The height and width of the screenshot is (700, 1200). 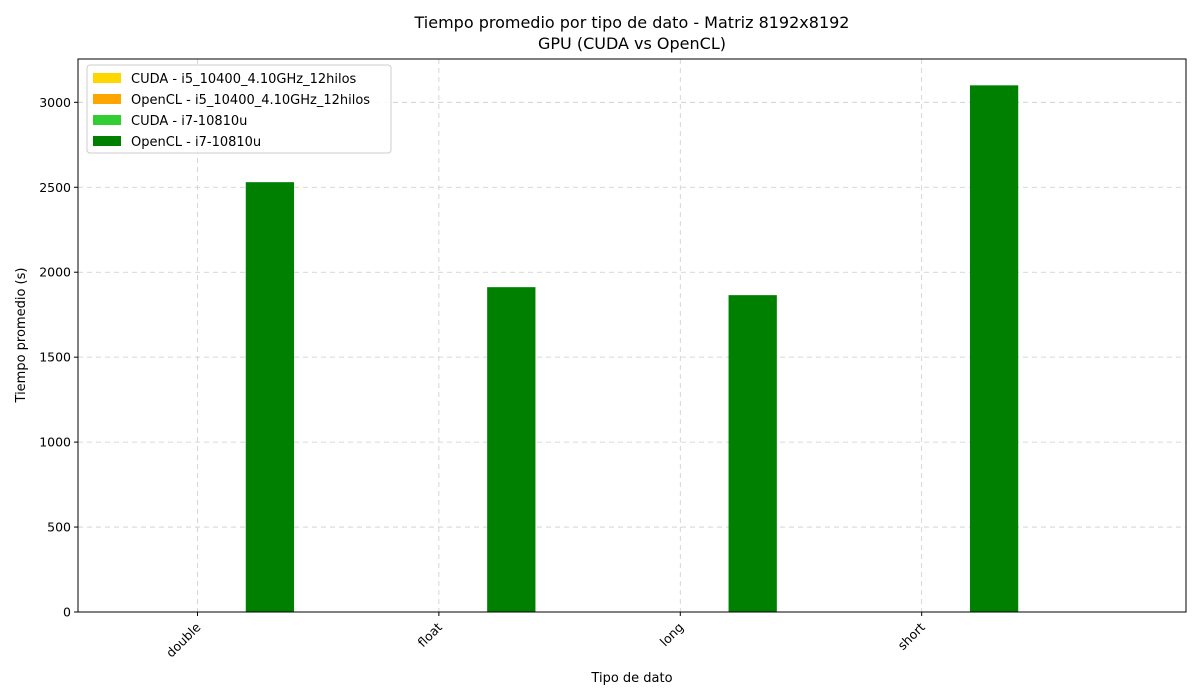 What do you see at coordinates (55, 357) in the screenshot?
I see `y-tick-label: 1500` at bounding box center [55, 357].